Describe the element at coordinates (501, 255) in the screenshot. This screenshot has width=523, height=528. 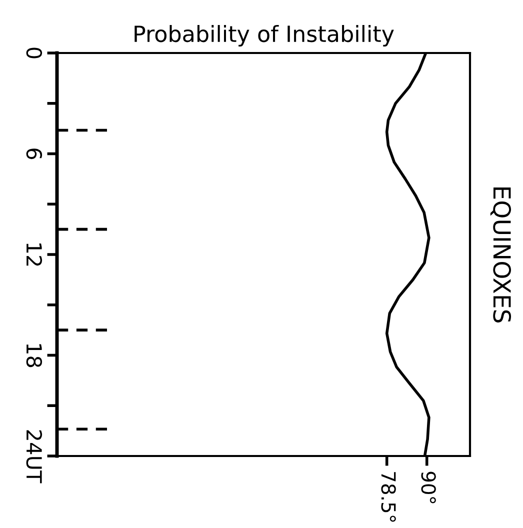
I see `y2-axis-title: EQUINOXES` at that location.